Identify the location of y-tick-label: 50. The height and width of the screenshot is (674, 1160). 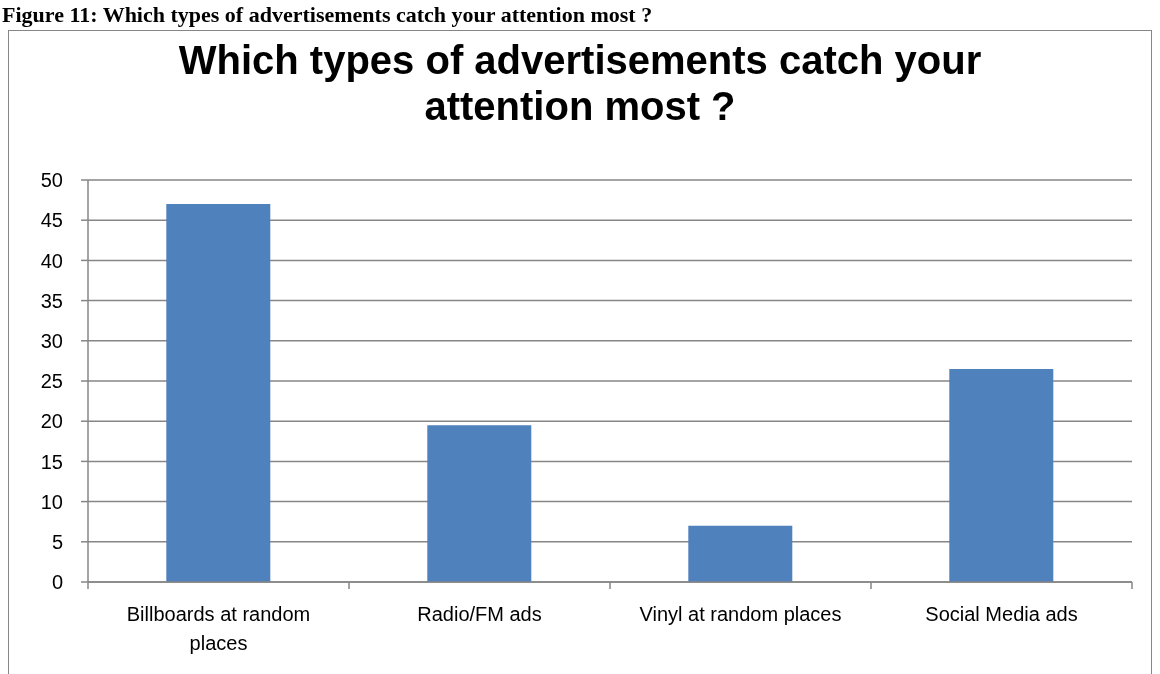
(51, 180).